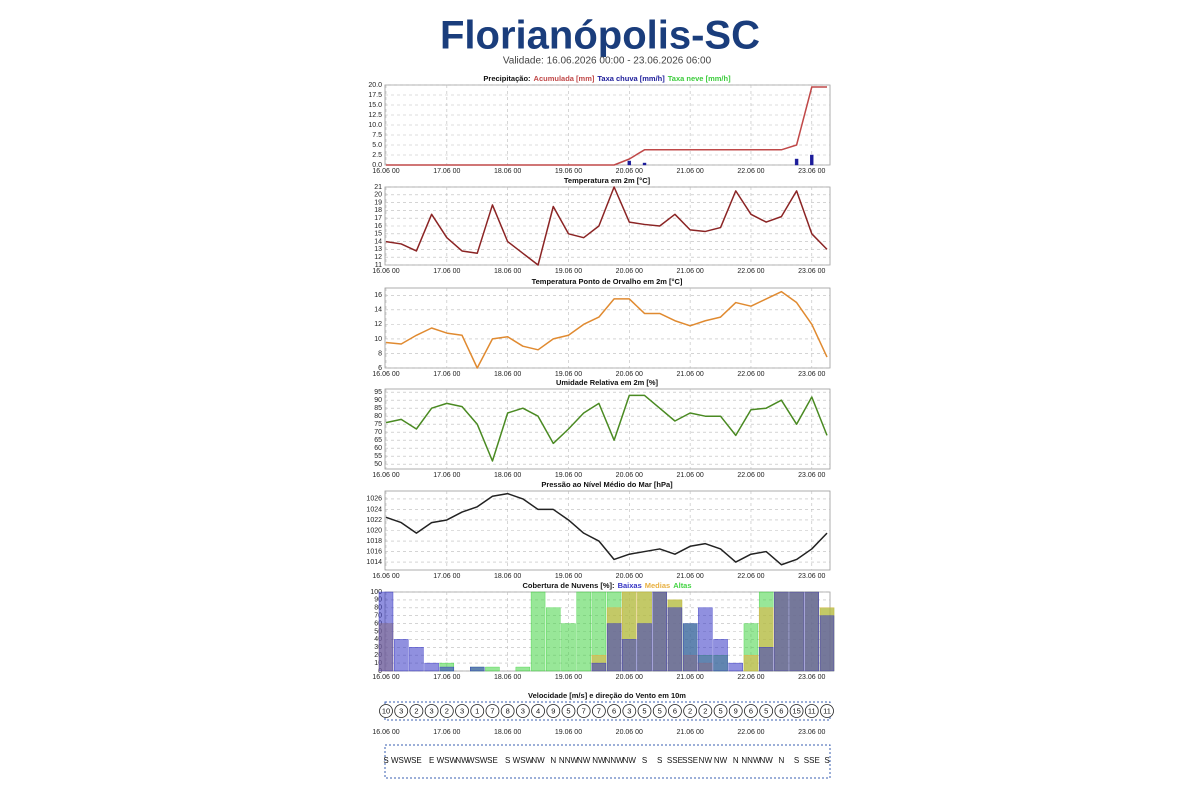 This screenshot has width=1200, height=805. Describe the element at coordinates (378, 187) in the screenshot. I see `y-tick-label: 21` at that location.